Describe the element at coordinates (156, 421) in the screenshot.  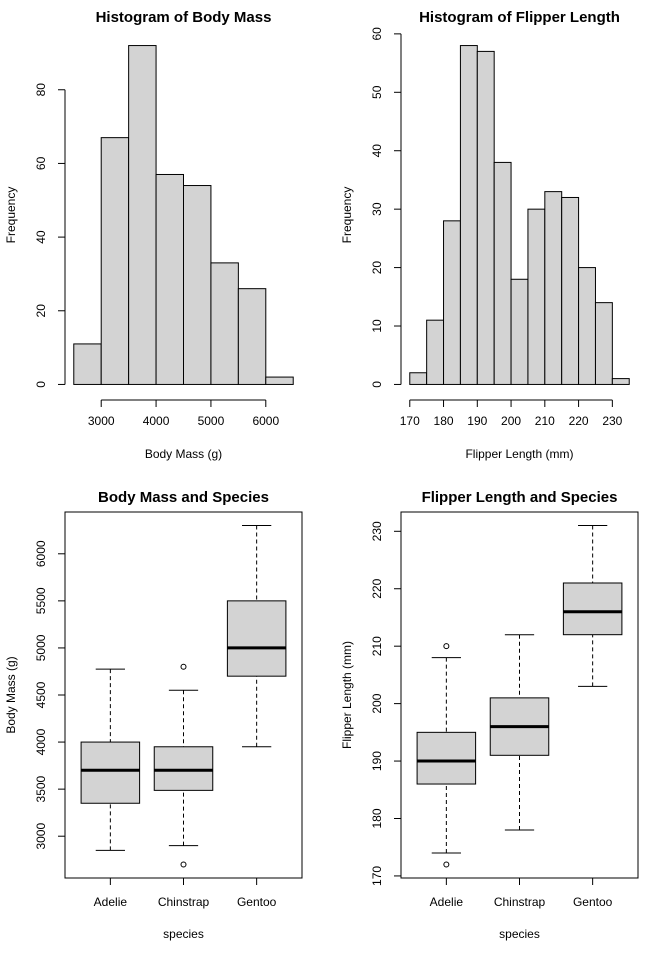
I see `x-tick-label: 4000` at that location.